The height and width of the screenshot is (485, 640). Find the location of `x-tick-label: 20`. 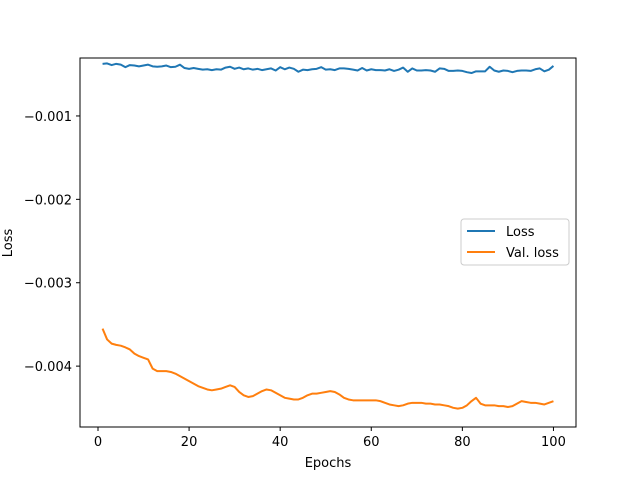

x-tick-label: 20 is located at coordinates (189, 442).